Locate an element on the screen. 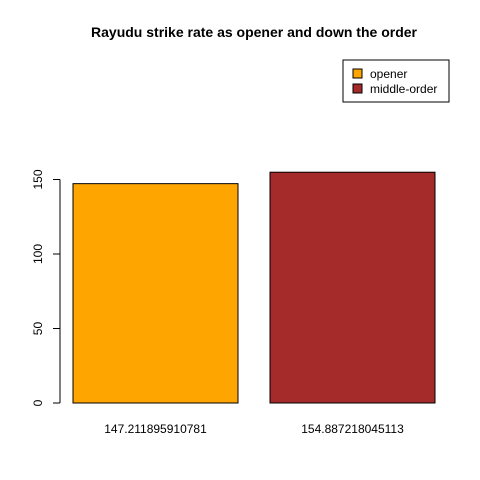 This screenshot has width=480, height=480. legend-box is located at coordinates (396, 81).